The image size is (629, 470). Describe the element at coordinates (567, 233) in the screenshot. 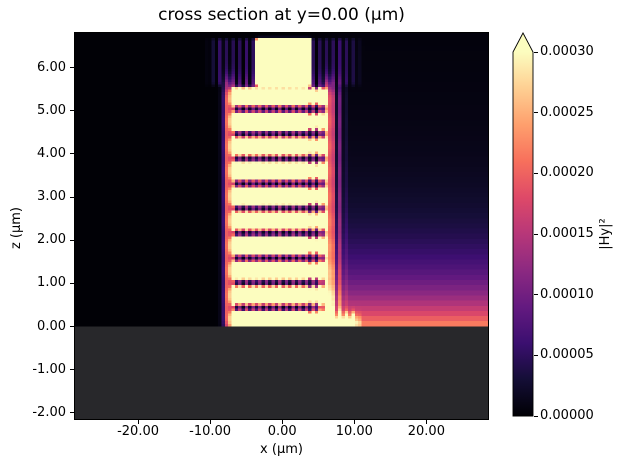

I see `colorbar-tick-label: 0.00015` at that location.